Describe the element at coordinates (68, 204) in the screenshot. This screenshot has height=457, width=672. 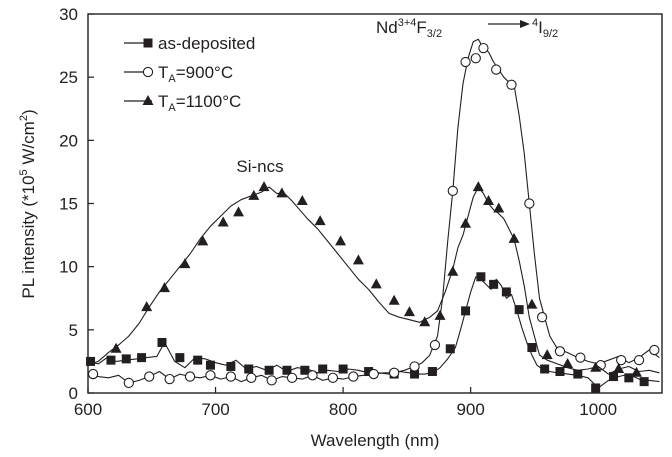
I see `y-tick-label: 15` at that location.